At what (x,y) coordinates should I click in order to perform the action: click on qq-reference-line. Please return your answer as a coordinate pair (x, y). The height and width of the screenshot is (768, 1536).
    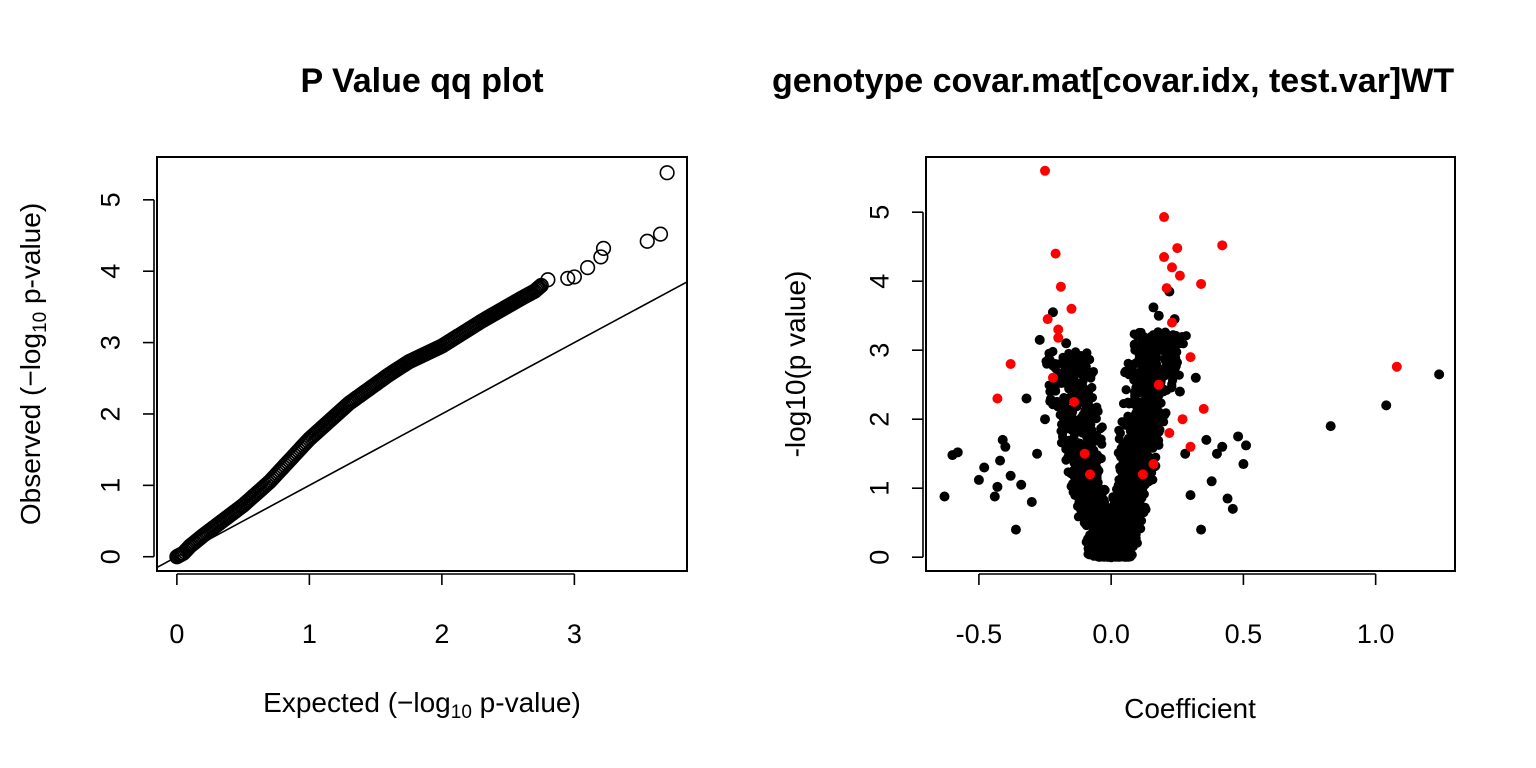
    Looking at the image, I should click on (422, 425).